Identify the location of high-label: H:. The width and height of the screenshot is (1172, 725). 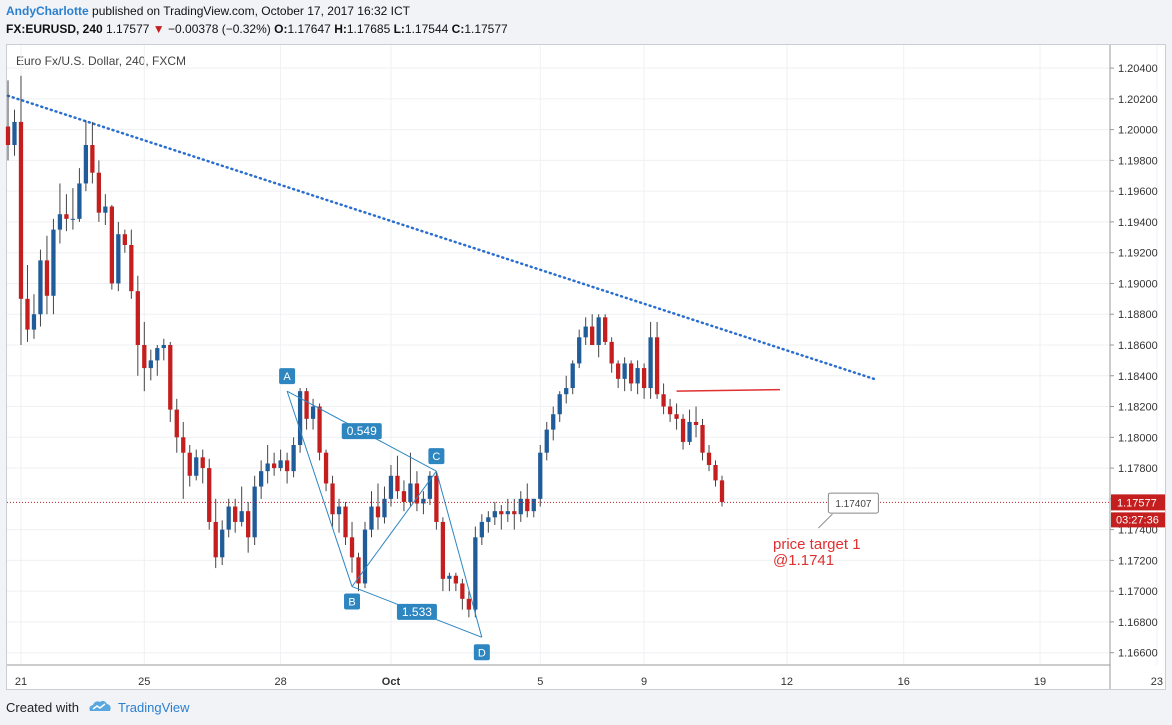
(340, 29).